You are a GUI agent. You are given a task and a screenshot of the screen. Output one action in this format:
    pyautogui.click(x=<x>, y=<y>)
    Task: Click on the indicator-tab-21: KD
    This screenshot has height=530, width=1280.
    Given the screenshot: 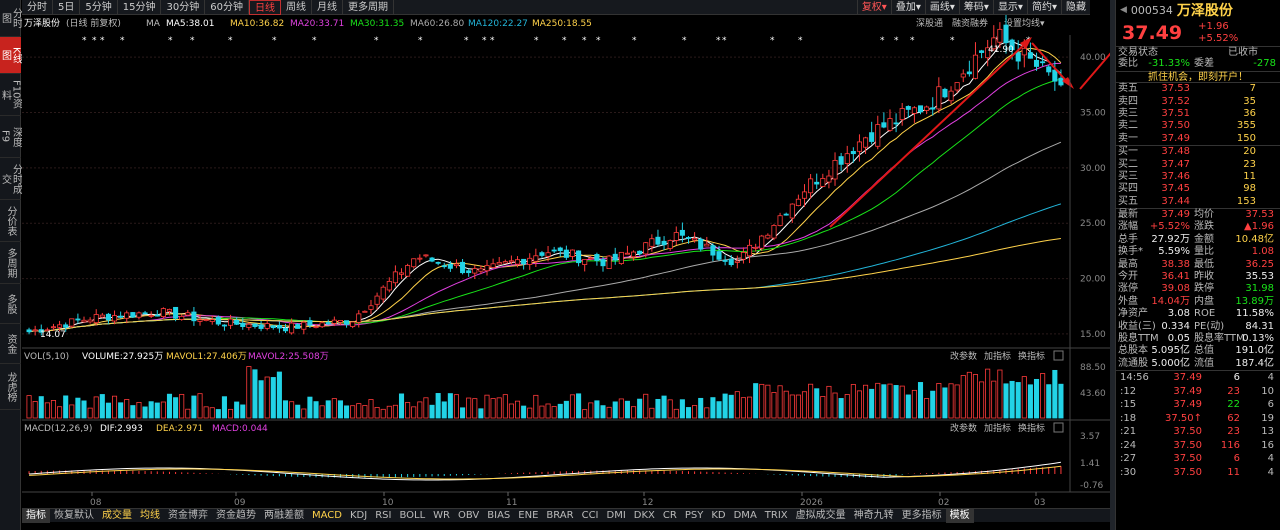 What is the action you would take?
    pyautogui.click(x=718, y=515)
    